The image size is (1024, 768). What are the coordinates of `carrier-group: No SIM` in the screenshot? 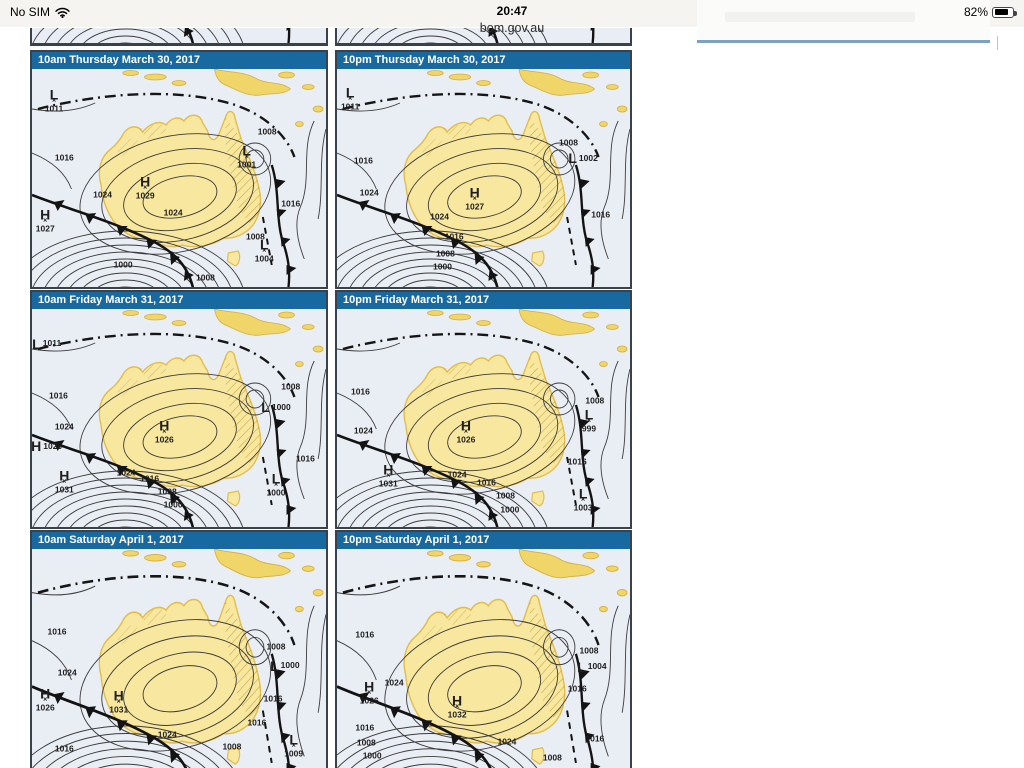 It's located at (40, 12).